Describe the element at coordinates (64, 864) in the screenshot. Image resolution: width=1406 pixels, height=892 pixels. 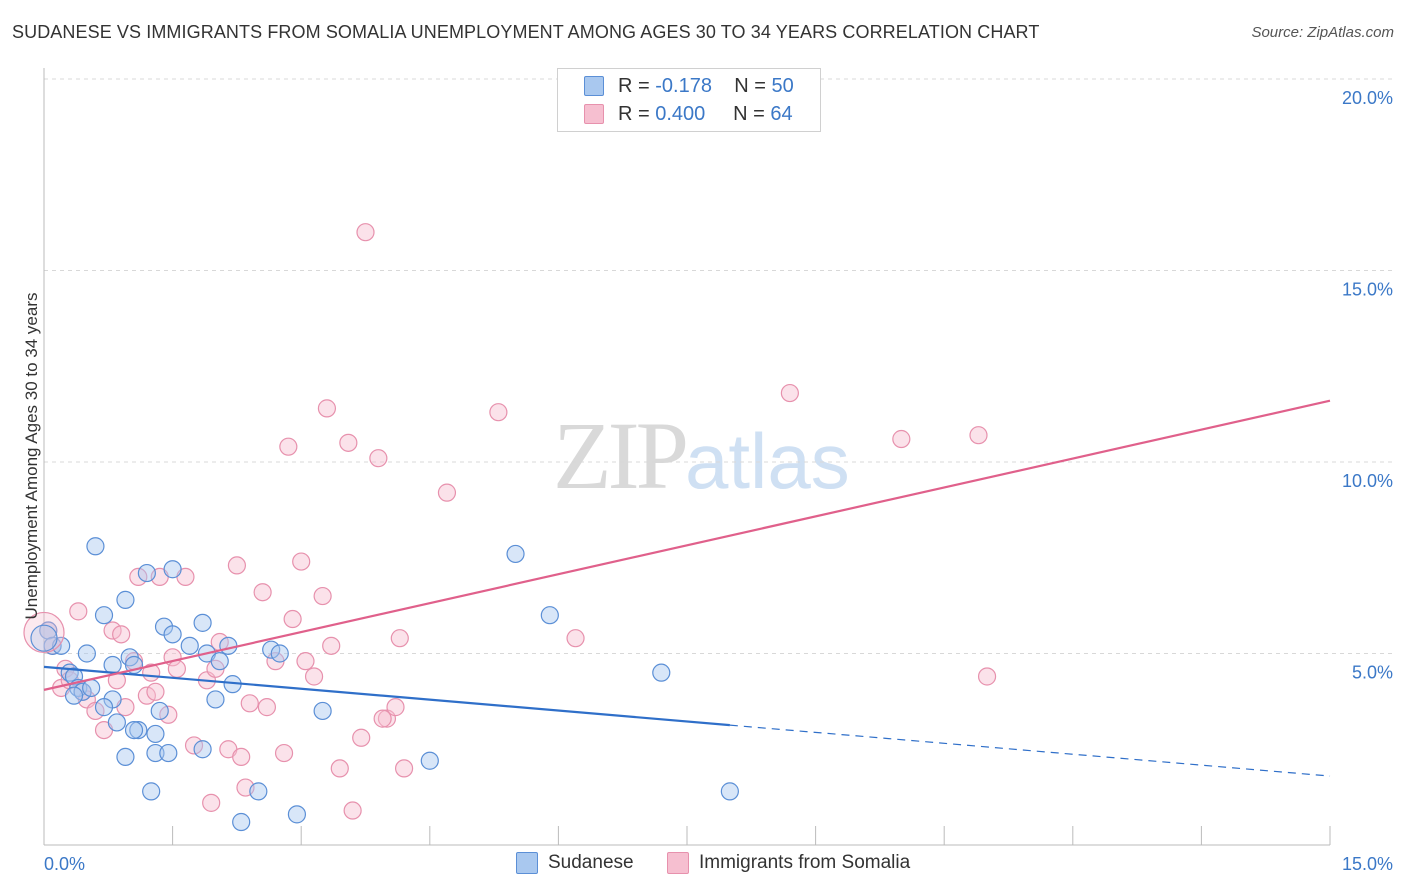
I see `x-tick-label: 0.0%` at that location.